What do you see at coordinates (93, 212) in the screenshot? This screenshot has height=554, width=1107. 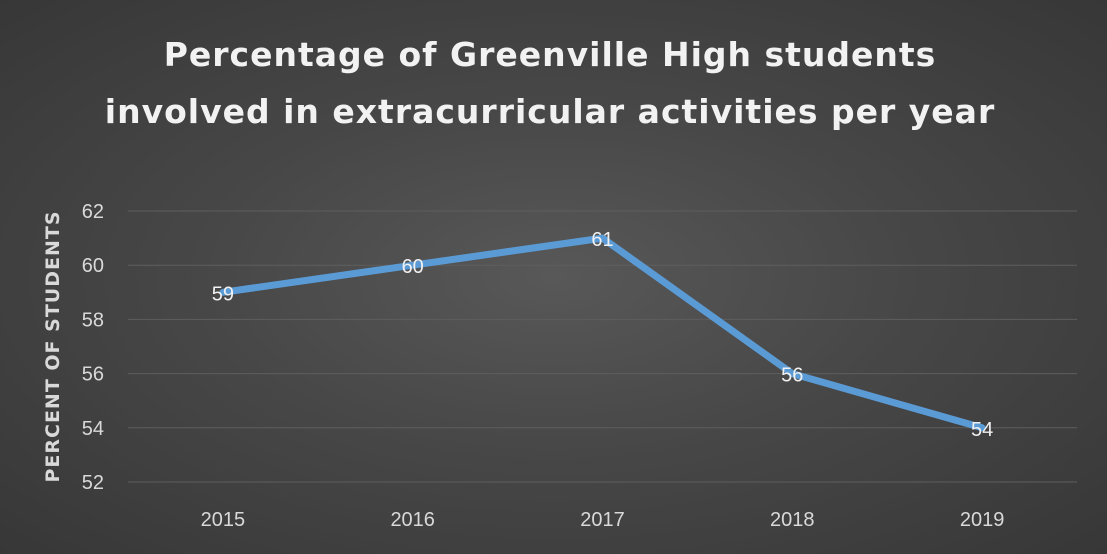 I see `y-tick-label-62: 62` at bounding box center [93, 212].